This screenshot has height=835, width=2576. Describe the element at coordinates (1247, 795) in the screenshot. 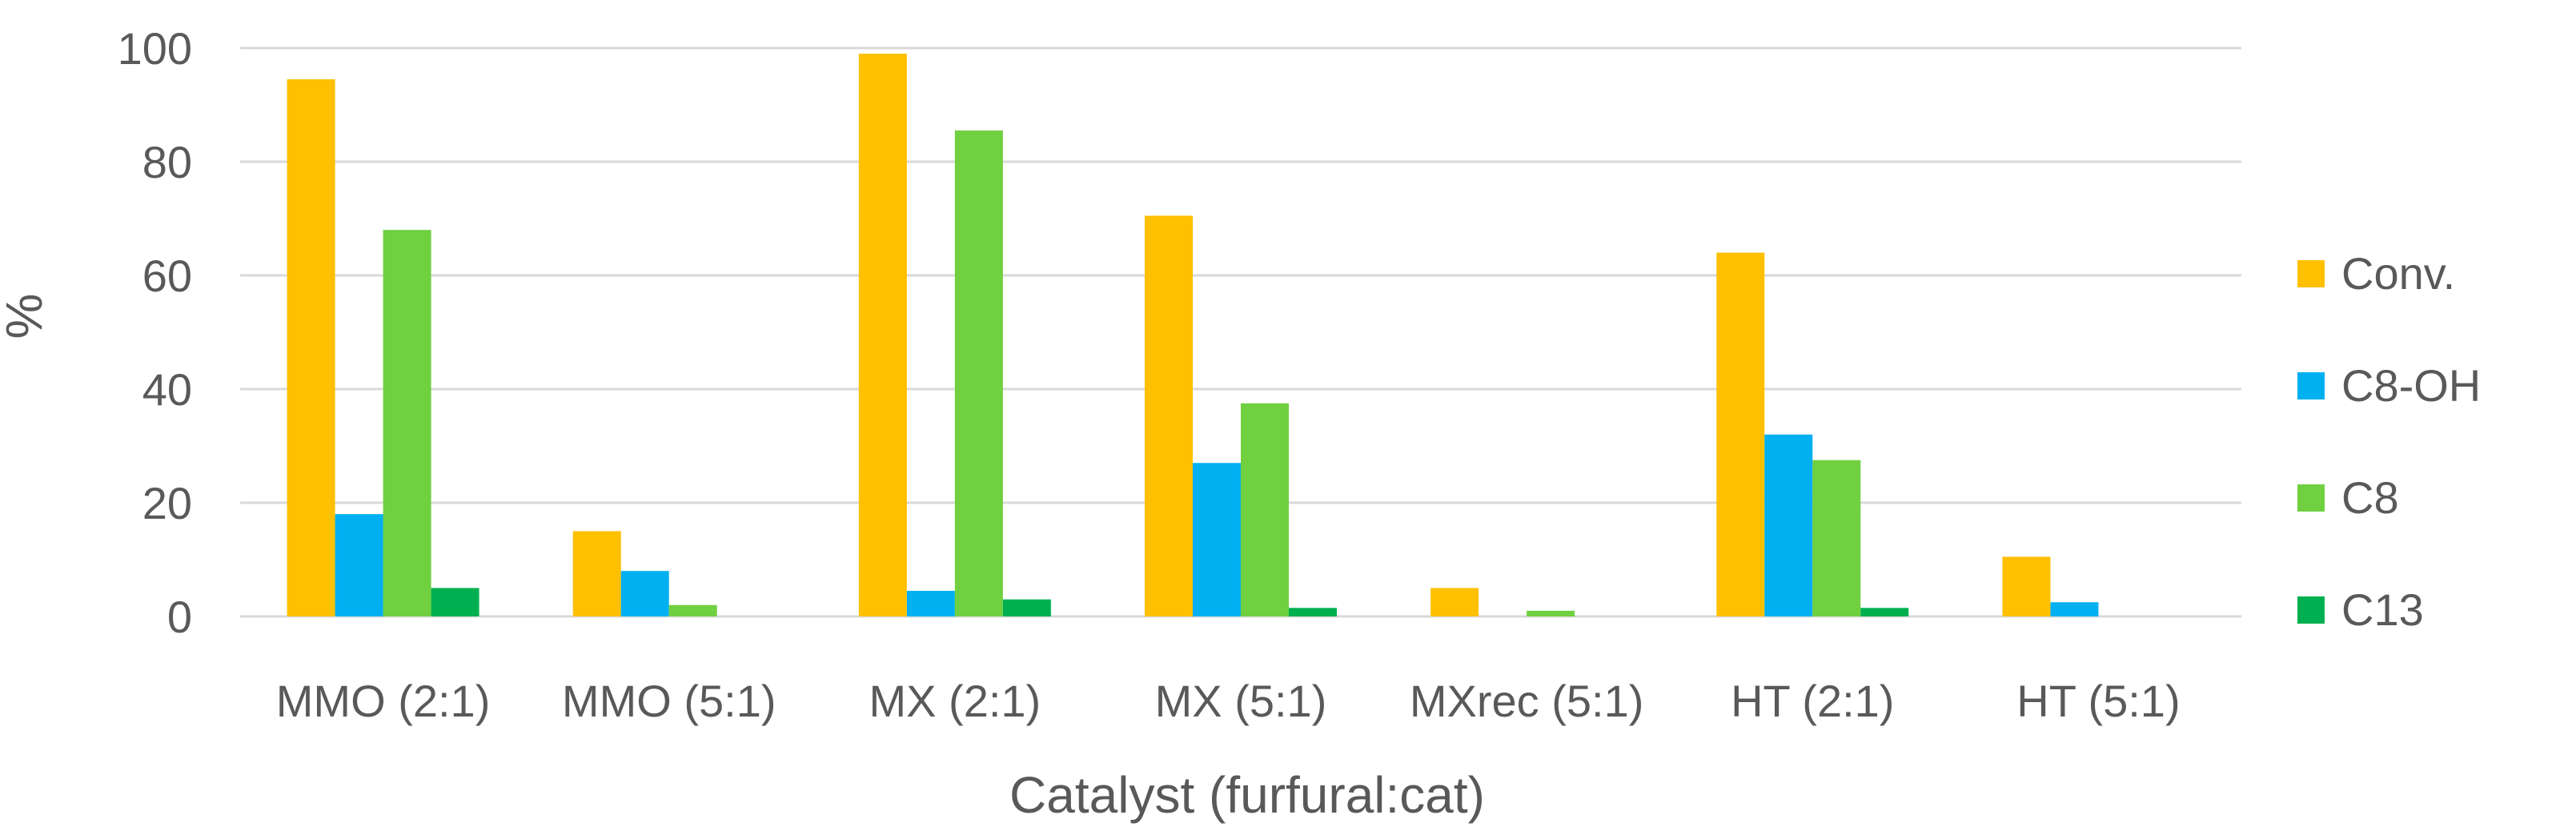

I see `x-axis-title: Catalyst (furfural:cat)` at that location.